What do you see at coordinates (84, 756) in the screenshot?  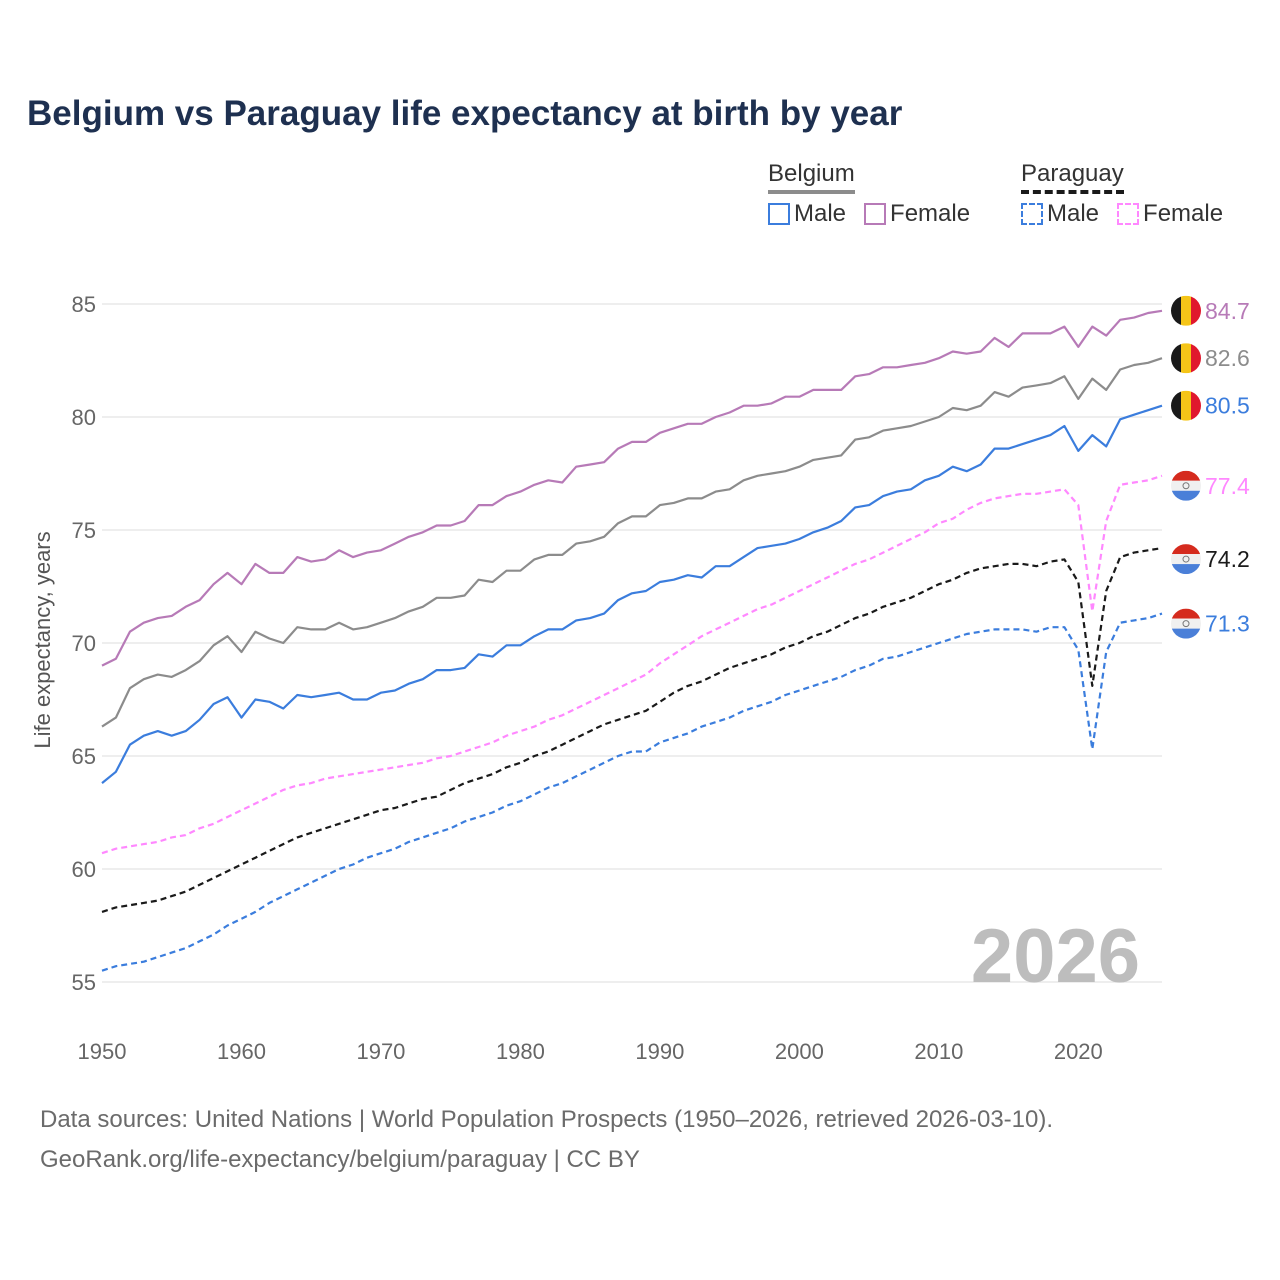 I see `y-tick-label: 65` at bounding box center [84, 756].